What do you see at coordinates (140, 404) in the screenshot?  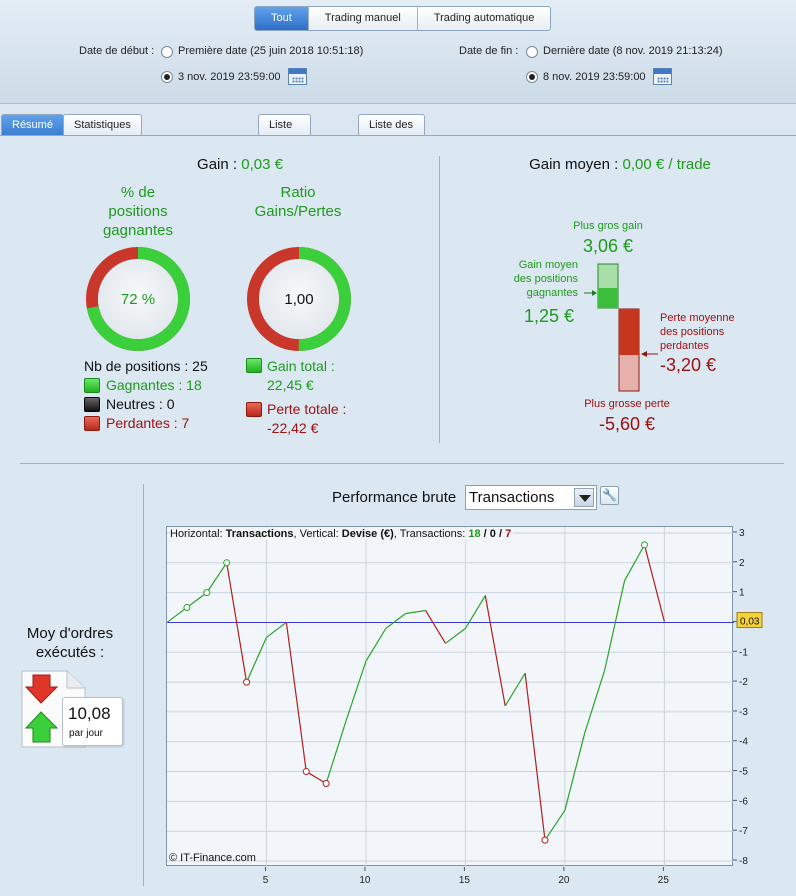 I see `neutres-text: Neutres : 0` at bounding box center [140, 404].